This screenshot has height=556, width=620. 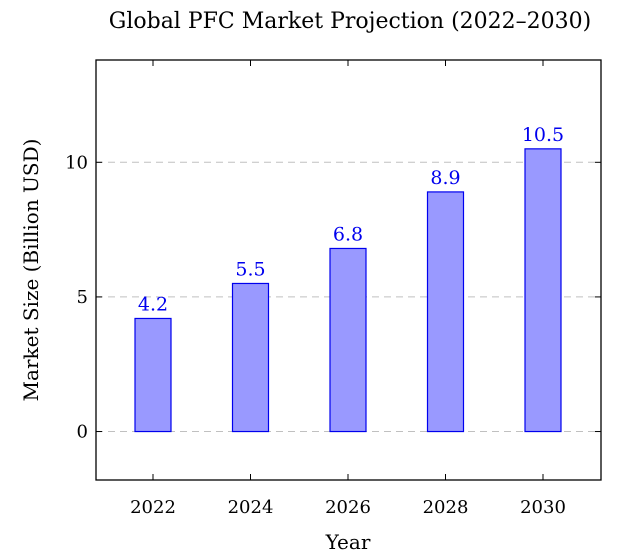 I want to click on data-label-2024: 5.5, so click(x=250, y=269).